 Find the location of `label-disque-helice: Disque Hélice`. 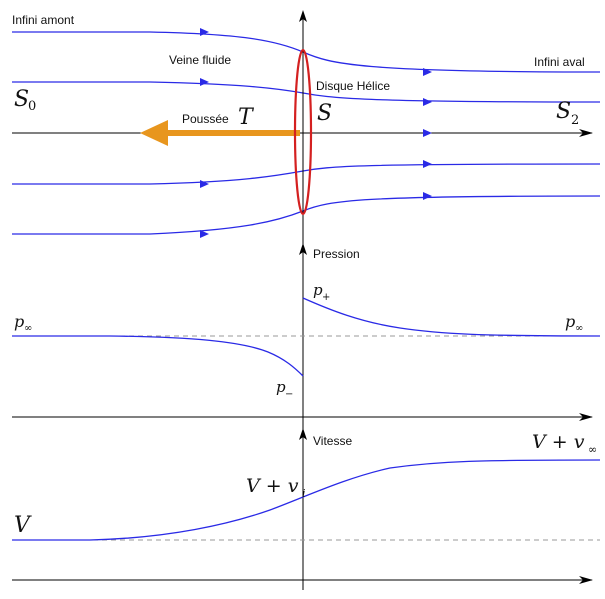

label-disque-helice: Disque Hélice is located at coordinates (353, 86).